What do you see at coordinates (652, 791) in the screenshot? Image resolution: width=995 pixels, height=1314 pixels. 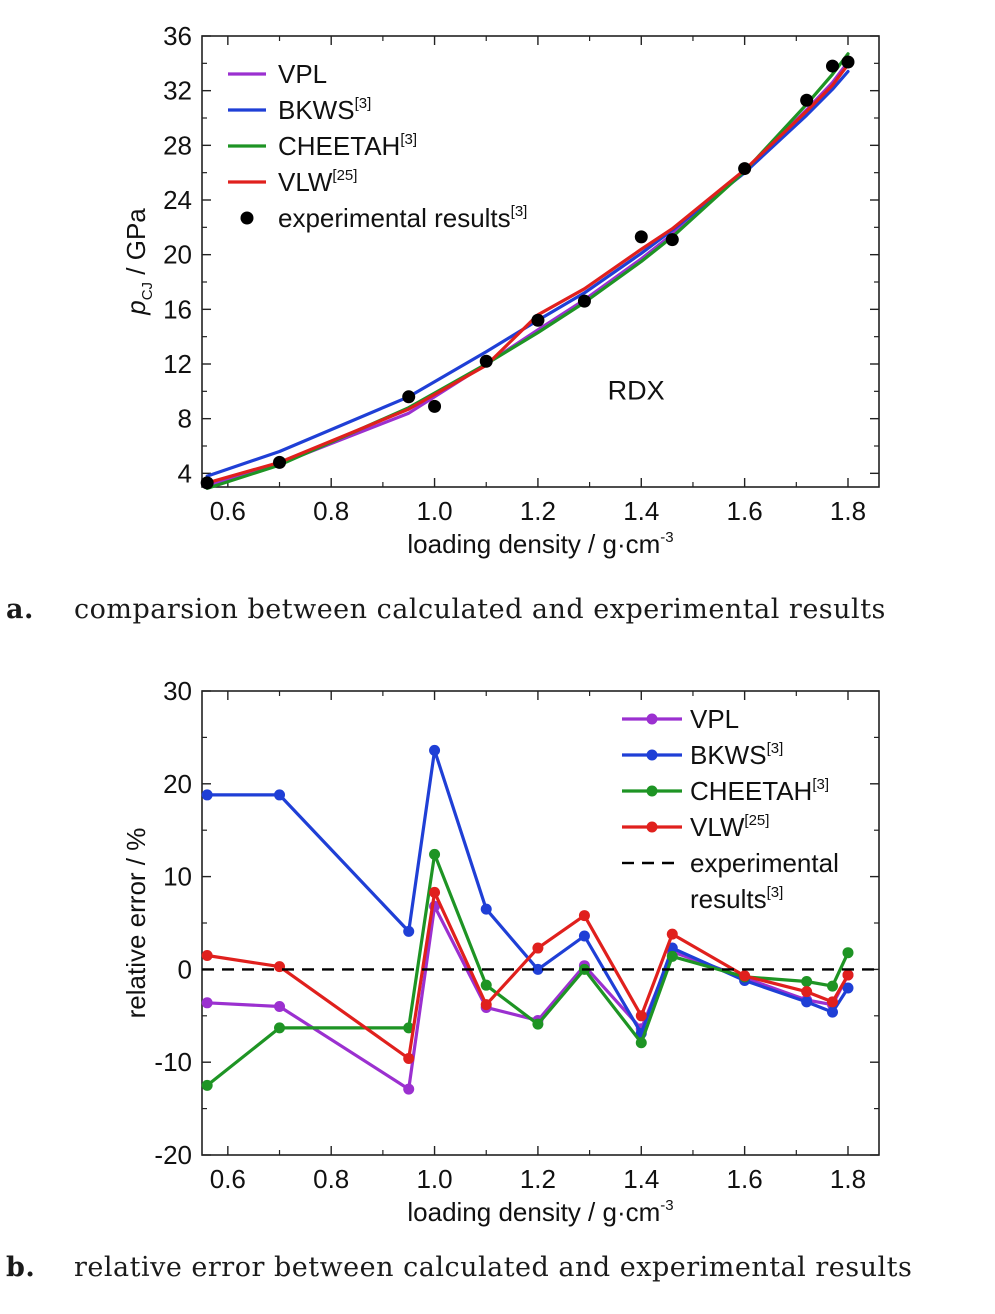 I see `legend-marker-cheetah` at bounding box center [652, 791].